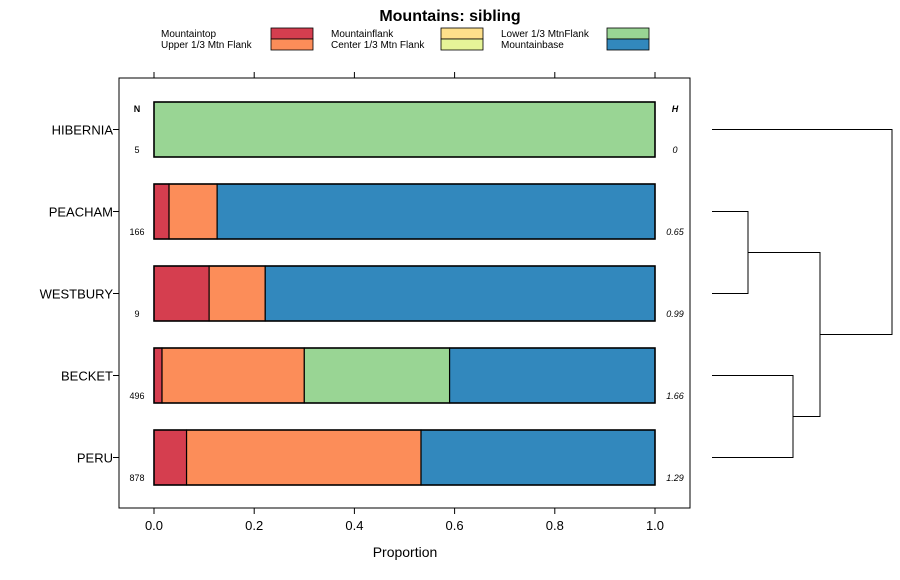  Describe the element at coordinates (449, 16) in the screenshot. I see `chart-title: Mountains: sibling` at that location.